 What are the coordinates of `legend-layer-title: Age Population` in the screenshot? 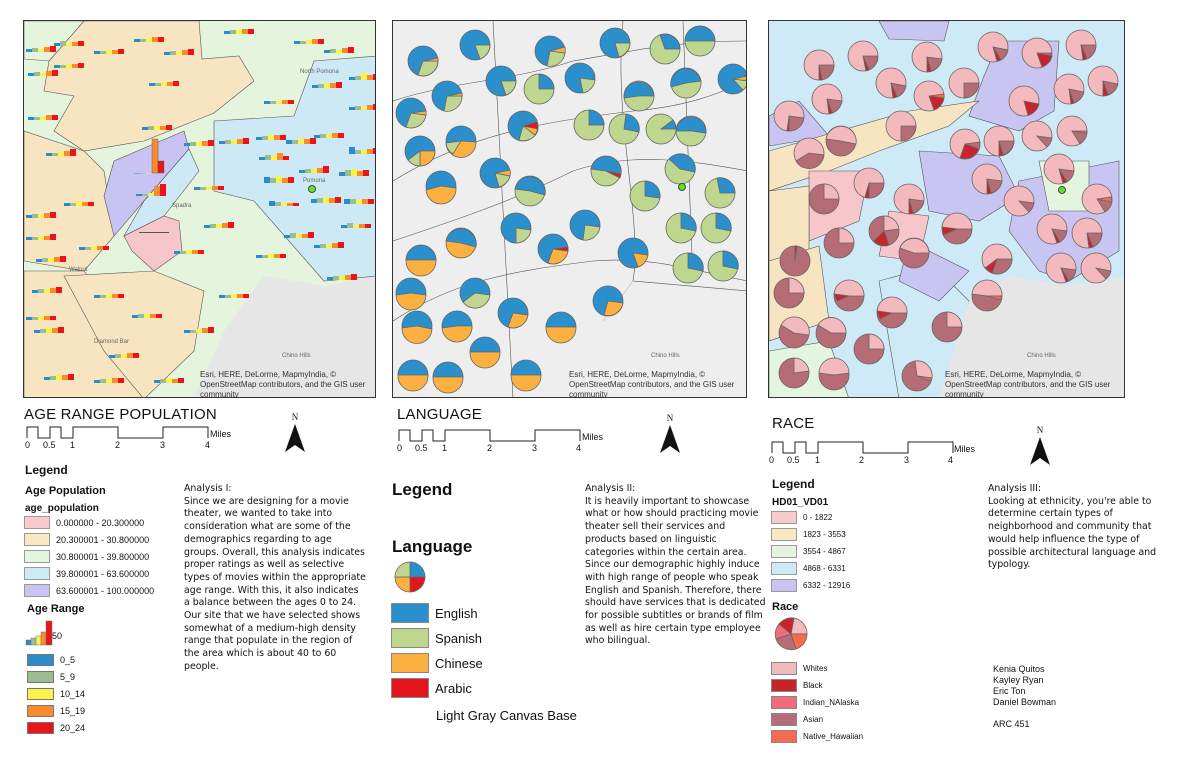 It's located at (65, 491).